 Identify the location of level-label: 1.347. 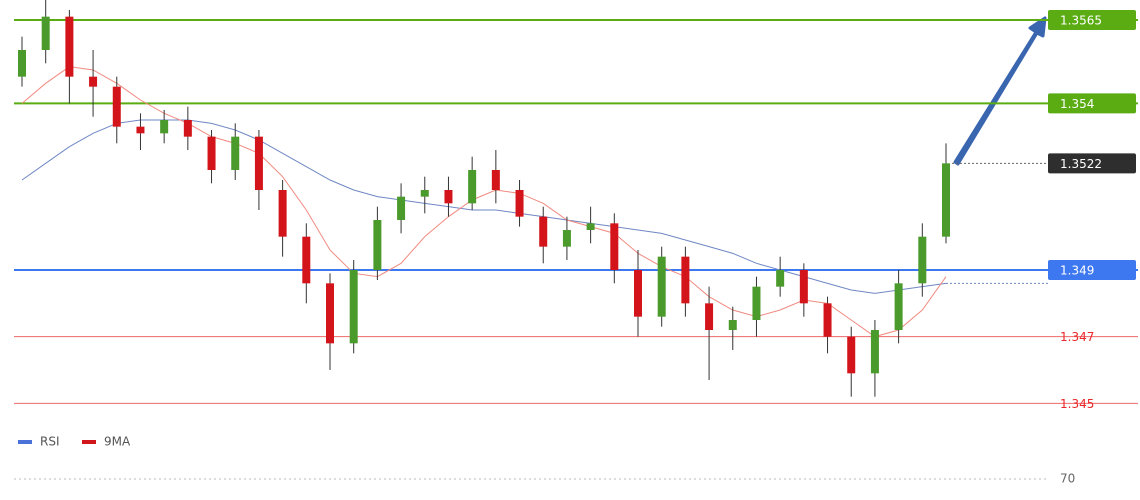
(1077, 337).